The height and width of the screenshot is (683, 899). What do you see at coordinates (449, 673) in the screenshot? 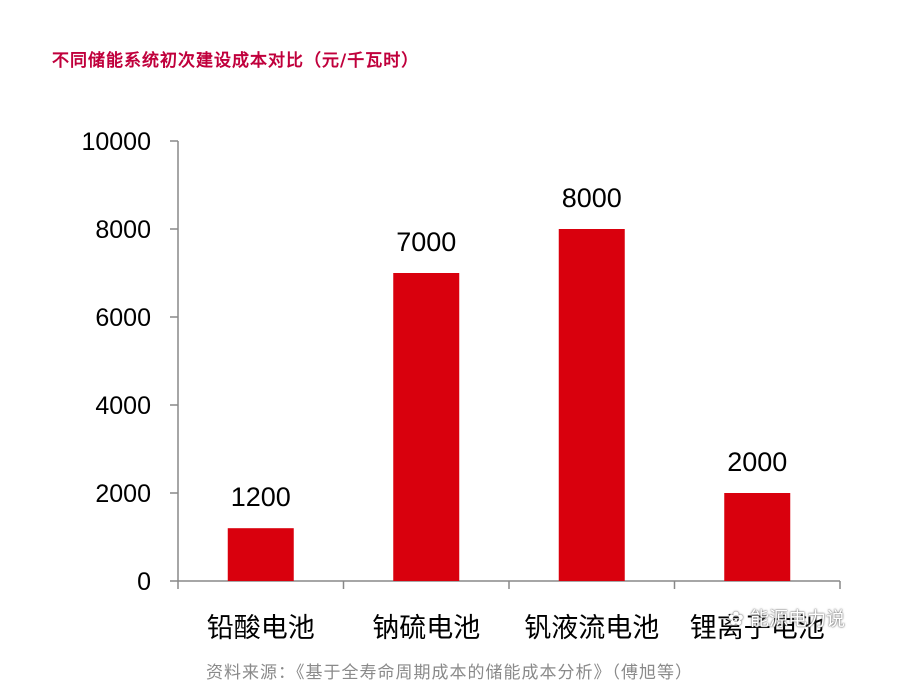
I see `source-note: 资料来源：《基于全寿命周期成本的储能成本分析》（傅旭等）` at bounding box center [449, 673].